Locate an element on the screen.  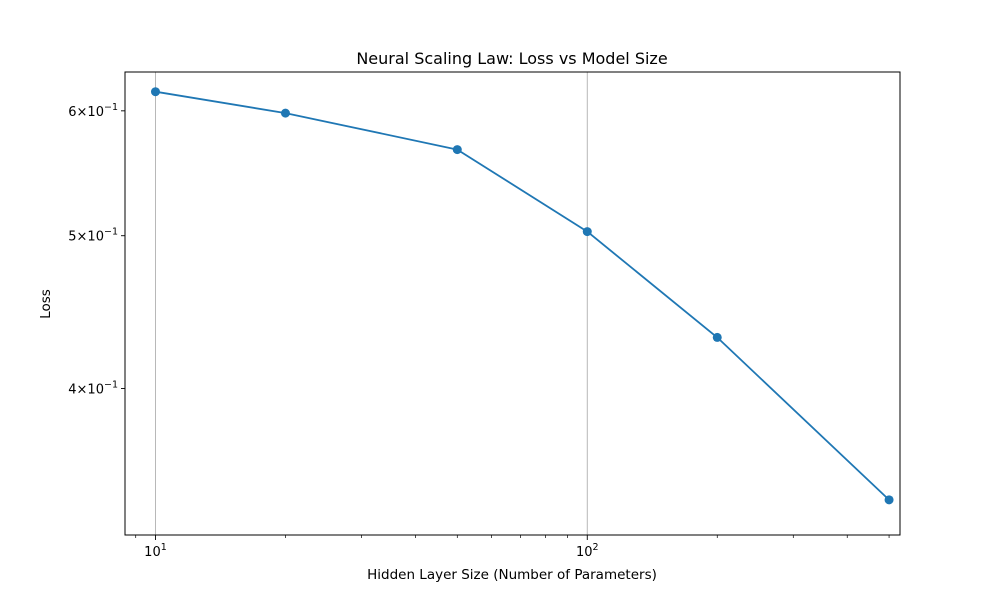
x-tick-label: 10² is located at coordinates (587, 551).